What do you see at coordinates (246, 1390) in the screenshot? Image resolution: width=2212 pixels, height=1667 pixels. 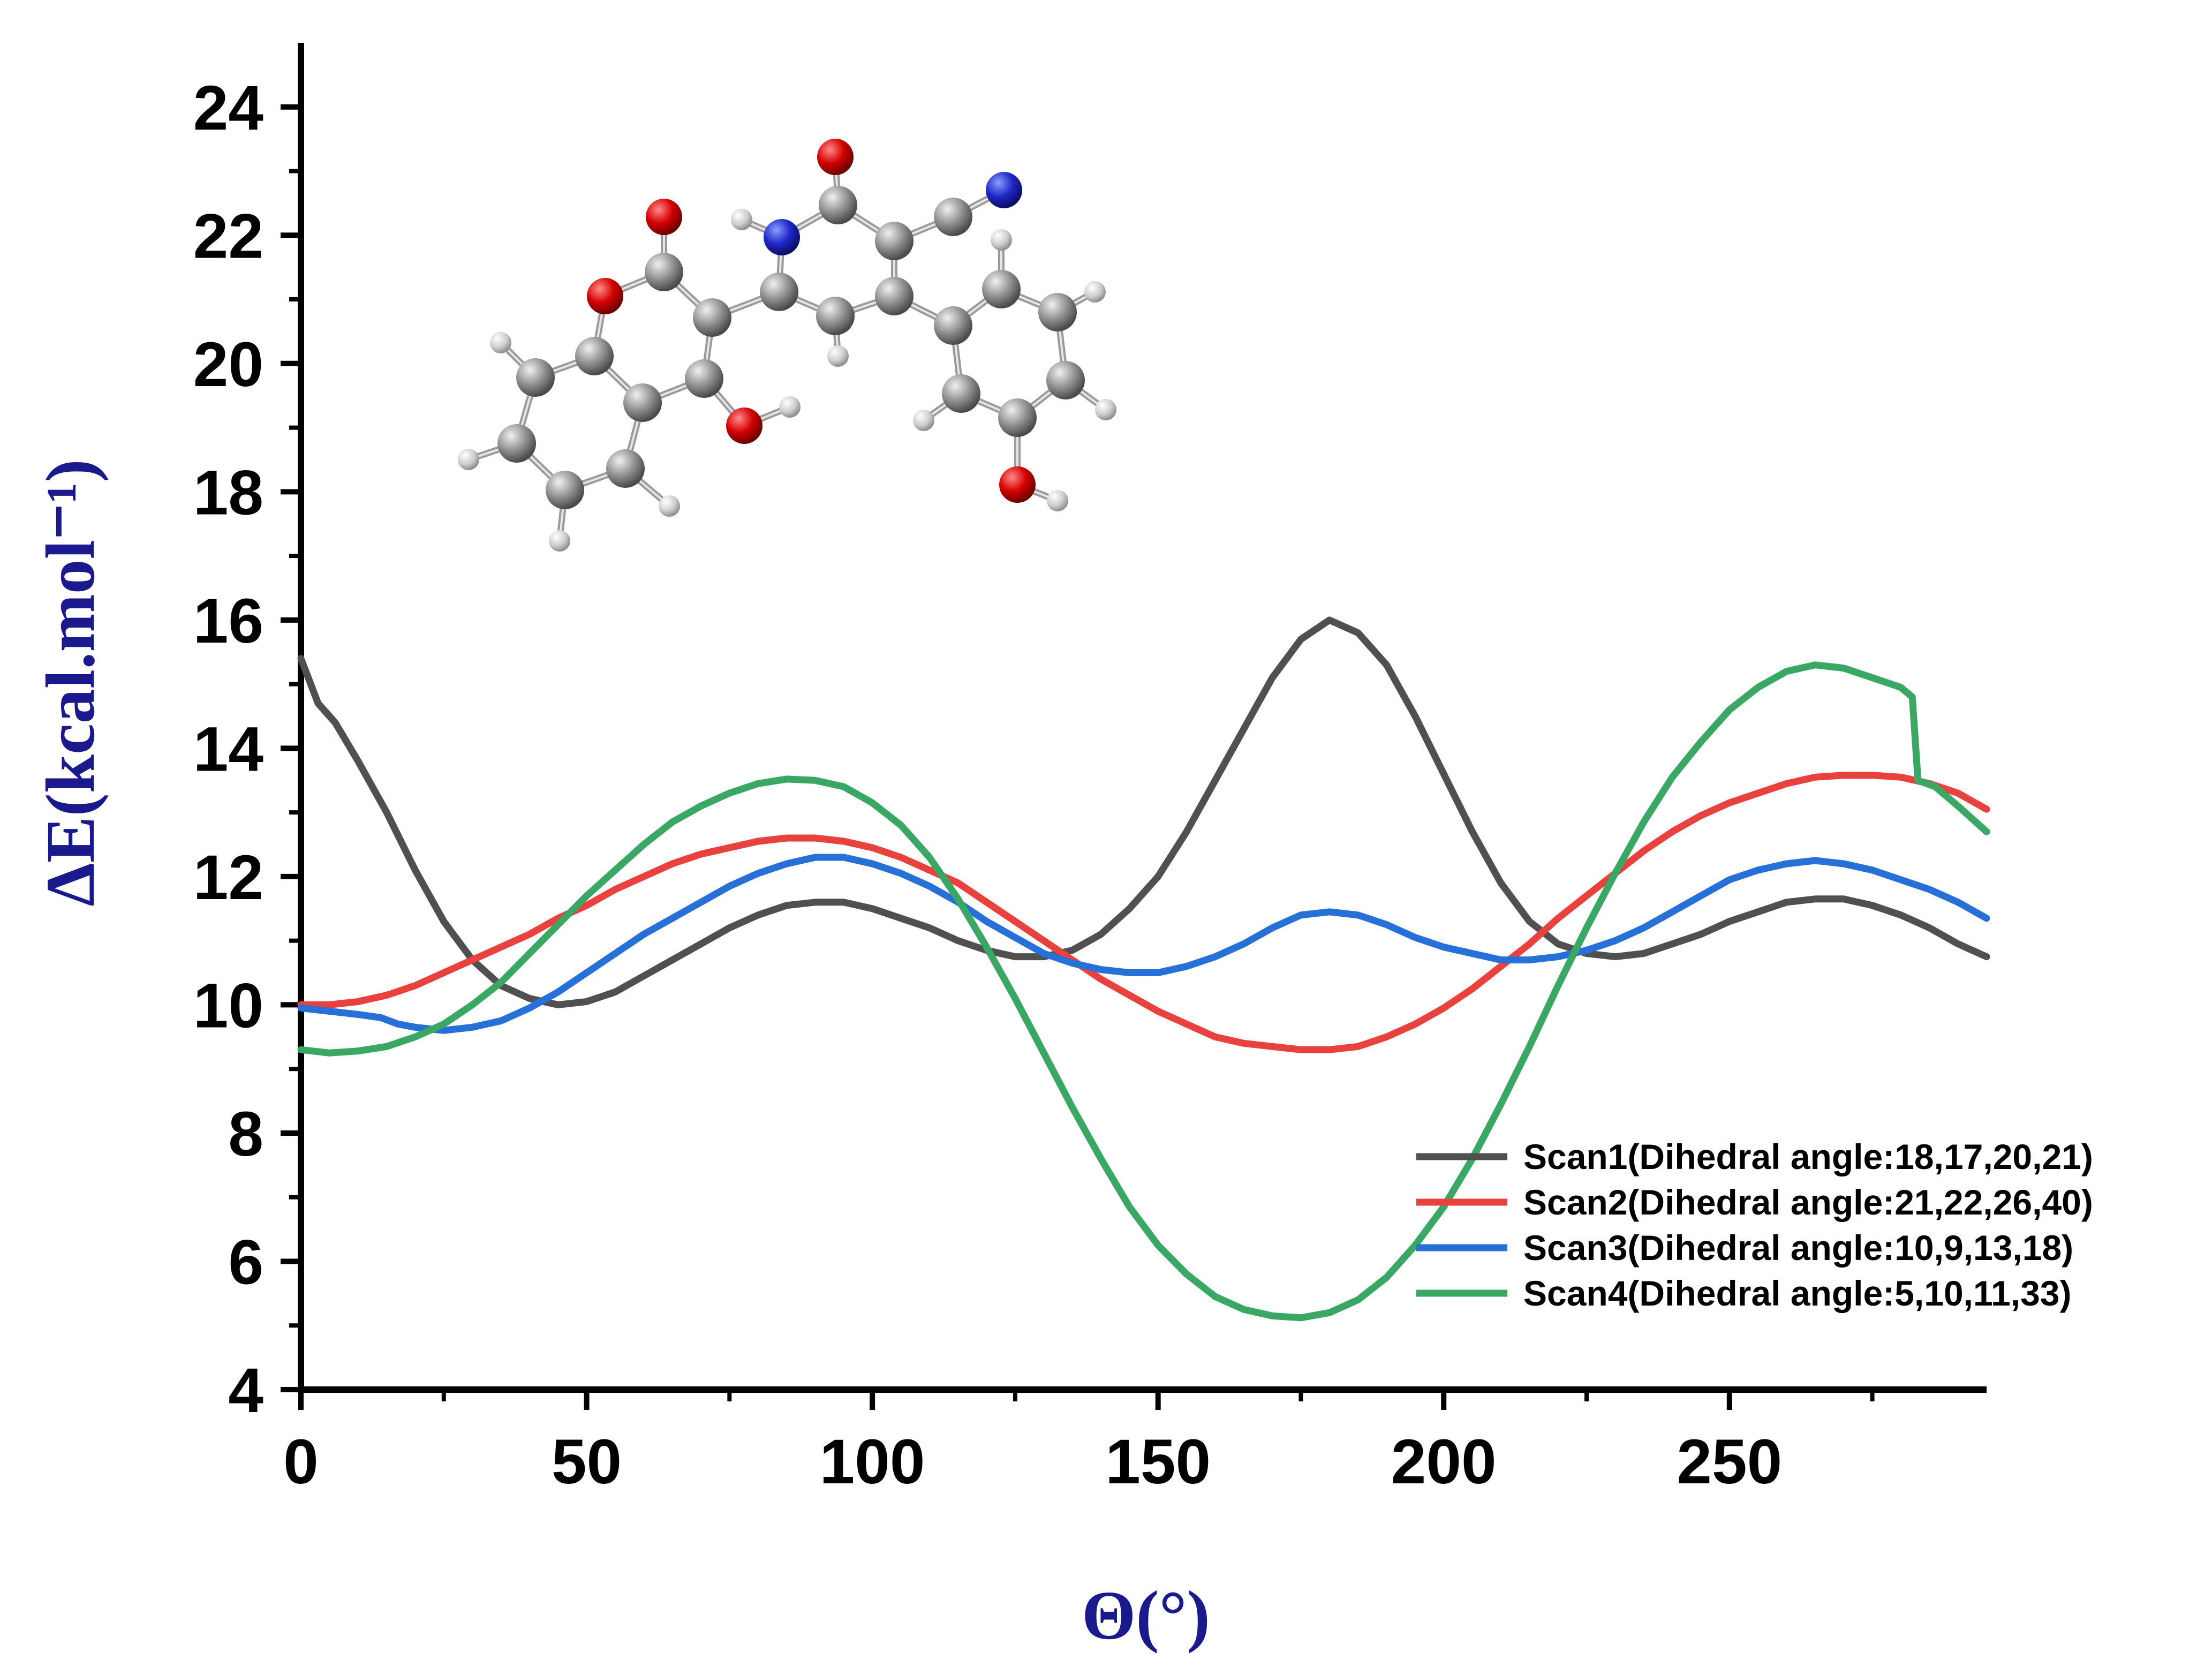 I see `y-tick-label: 4` at bounding box center [246, 1390].